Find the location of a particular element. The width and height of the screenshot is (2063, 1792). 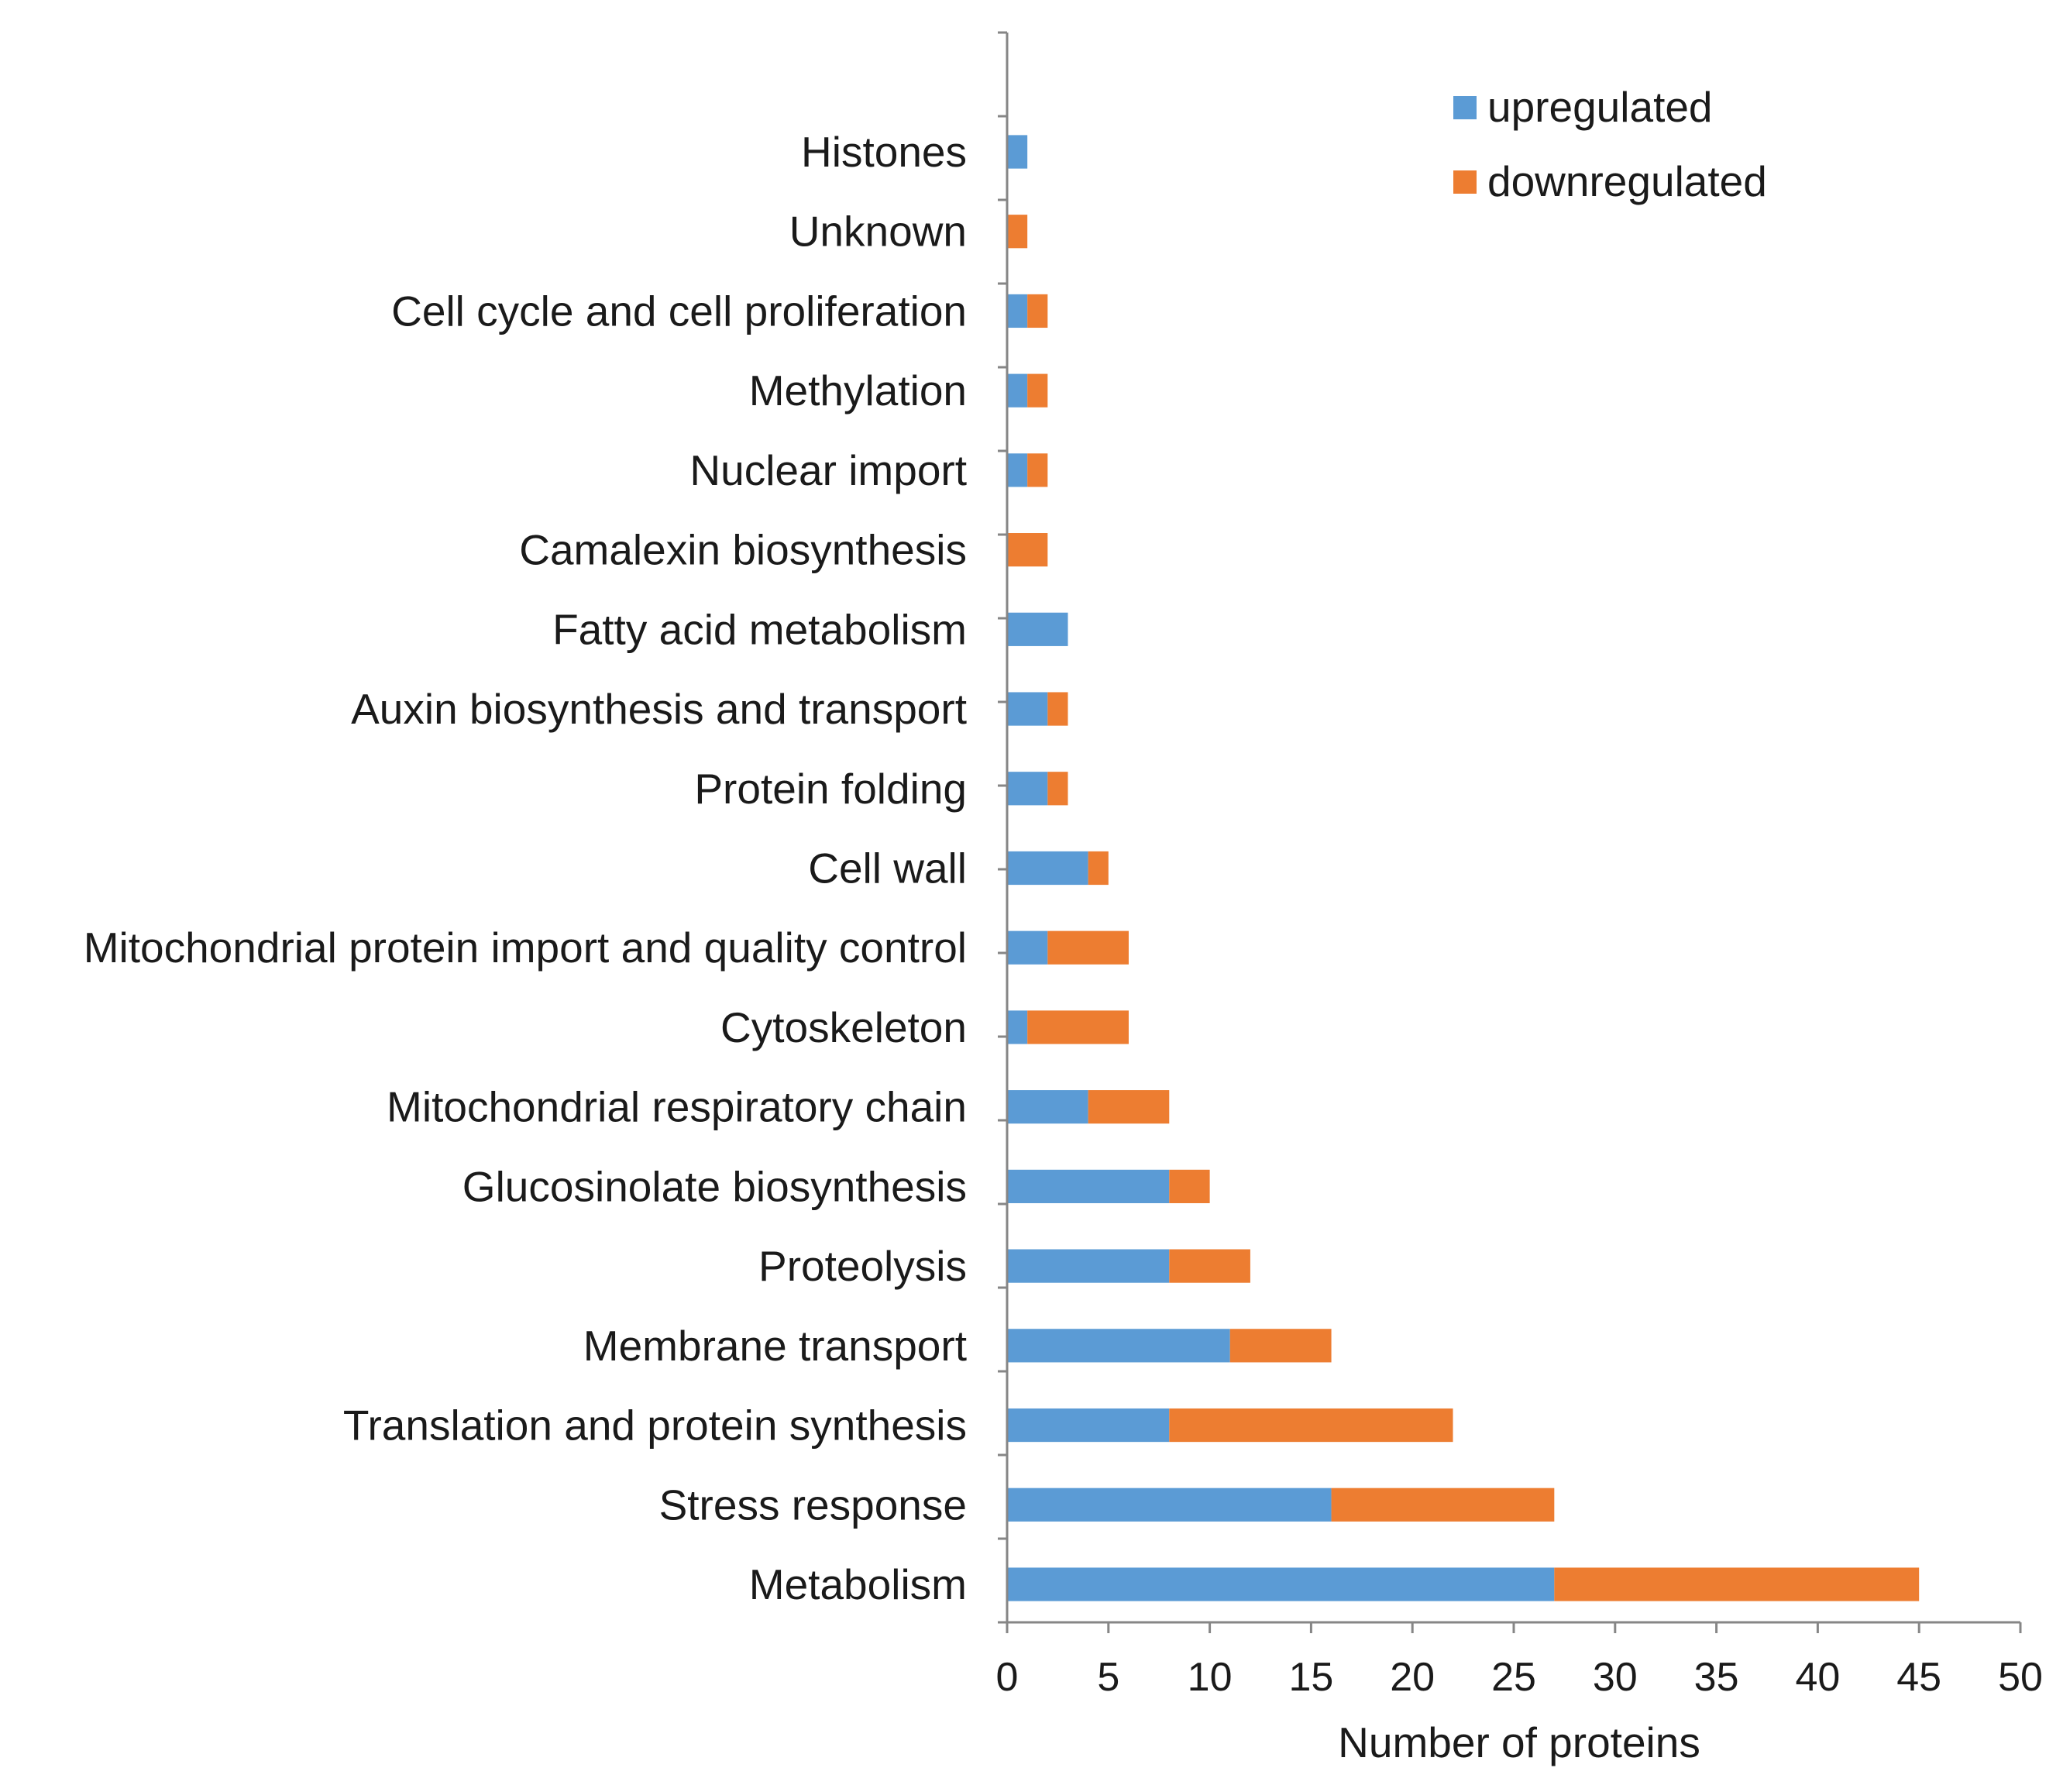

category-label: Camalexin biosynthesis is located at coordinates (743, 550).